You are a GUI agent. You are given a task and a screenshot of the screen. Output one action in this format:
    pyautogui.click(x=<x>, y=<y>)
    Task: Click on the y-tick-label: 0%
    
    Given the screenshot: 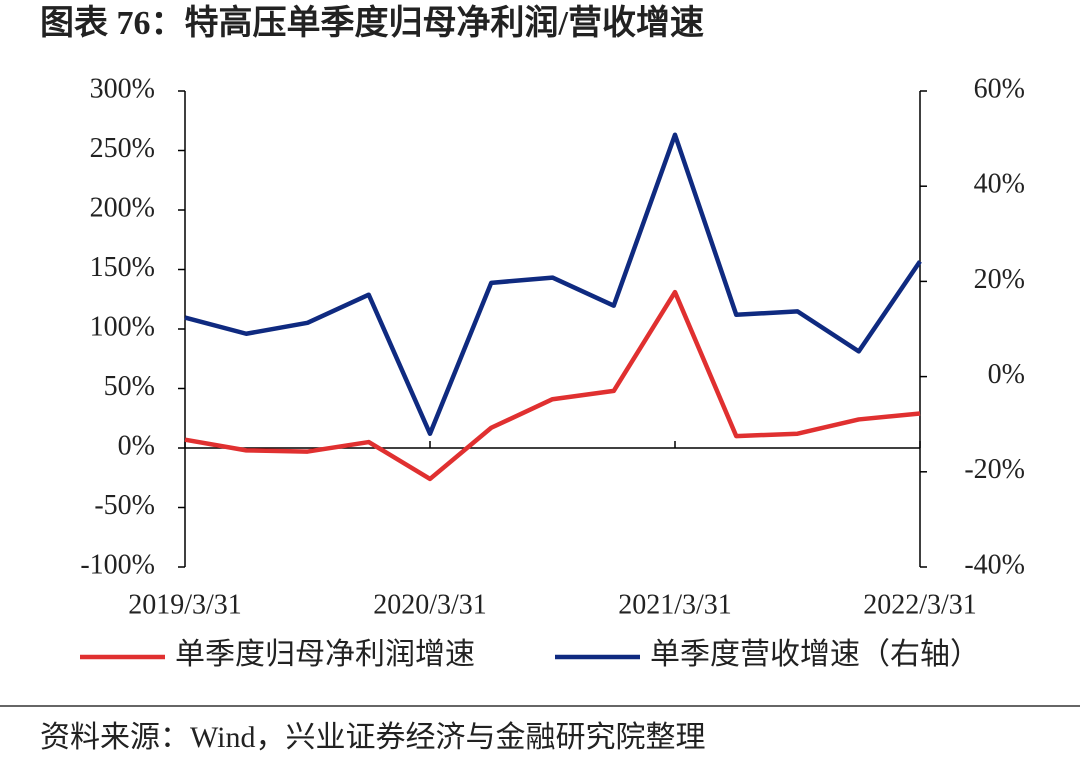 What is the action you would take?
    pyautogui.click(x=136, y=445)
    